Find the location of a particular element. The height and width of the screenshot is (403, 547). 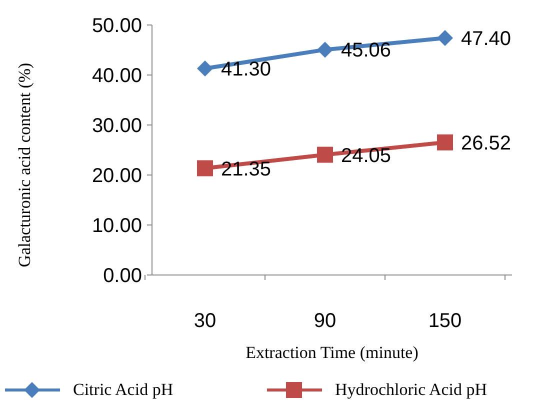

x-axis-title: Extraction Time (minute) is located at coordinates (332, 352).